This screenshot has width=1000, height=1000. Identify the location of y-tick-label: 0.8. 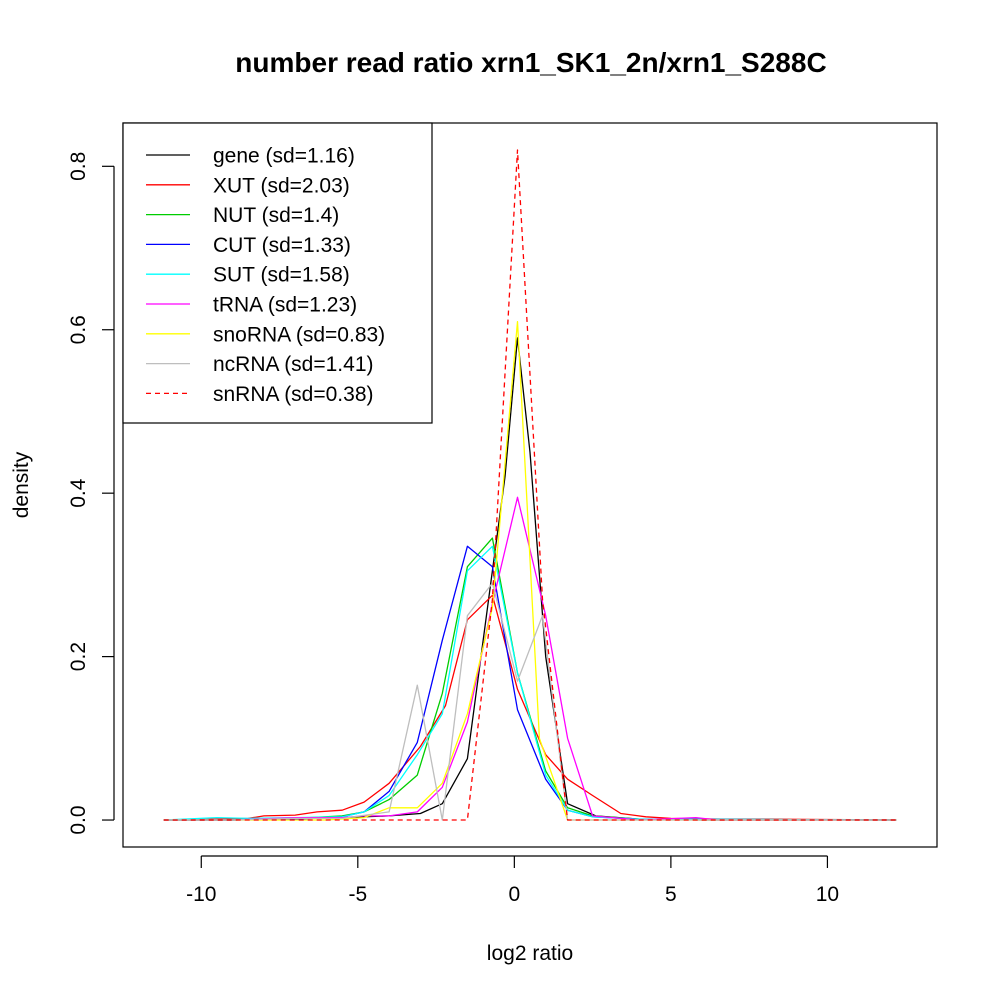
(78, 166).